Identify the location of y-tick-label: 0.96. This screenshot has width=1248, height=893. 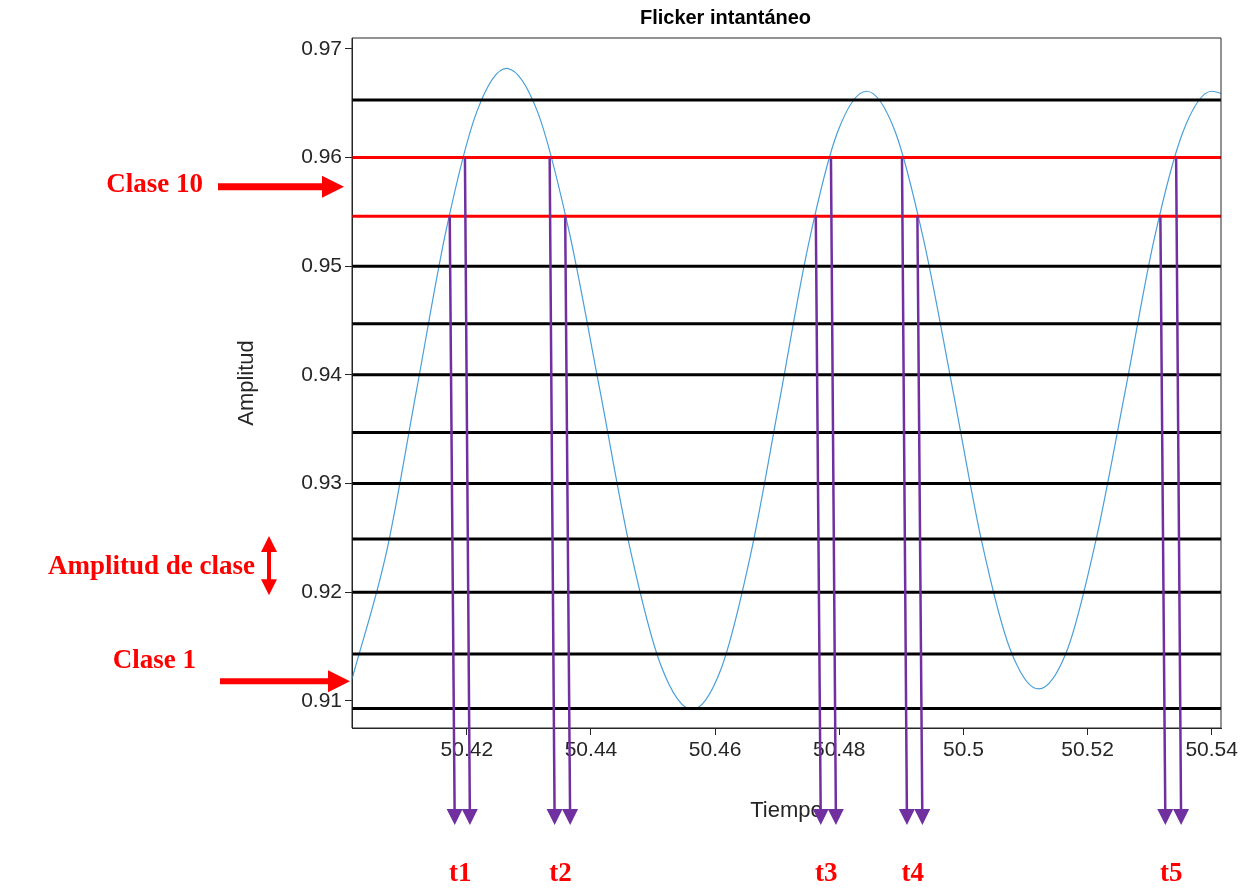
(321, 156).